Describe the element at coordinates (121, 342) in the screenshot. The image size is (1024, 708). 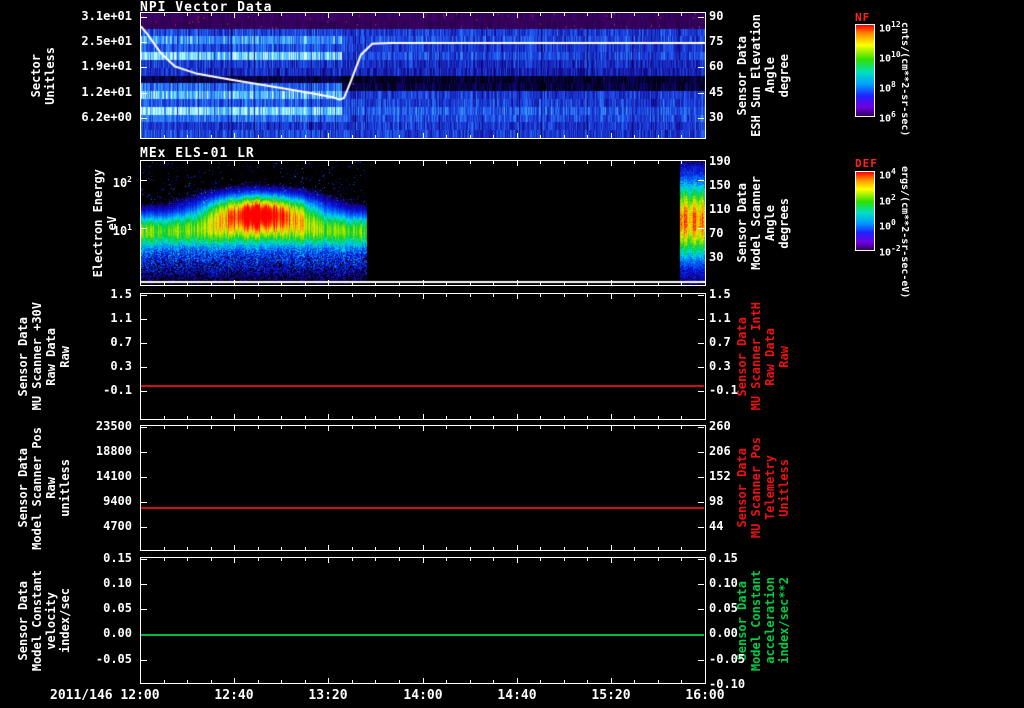
I see `y-tick-label-left: 0.7` at that location.